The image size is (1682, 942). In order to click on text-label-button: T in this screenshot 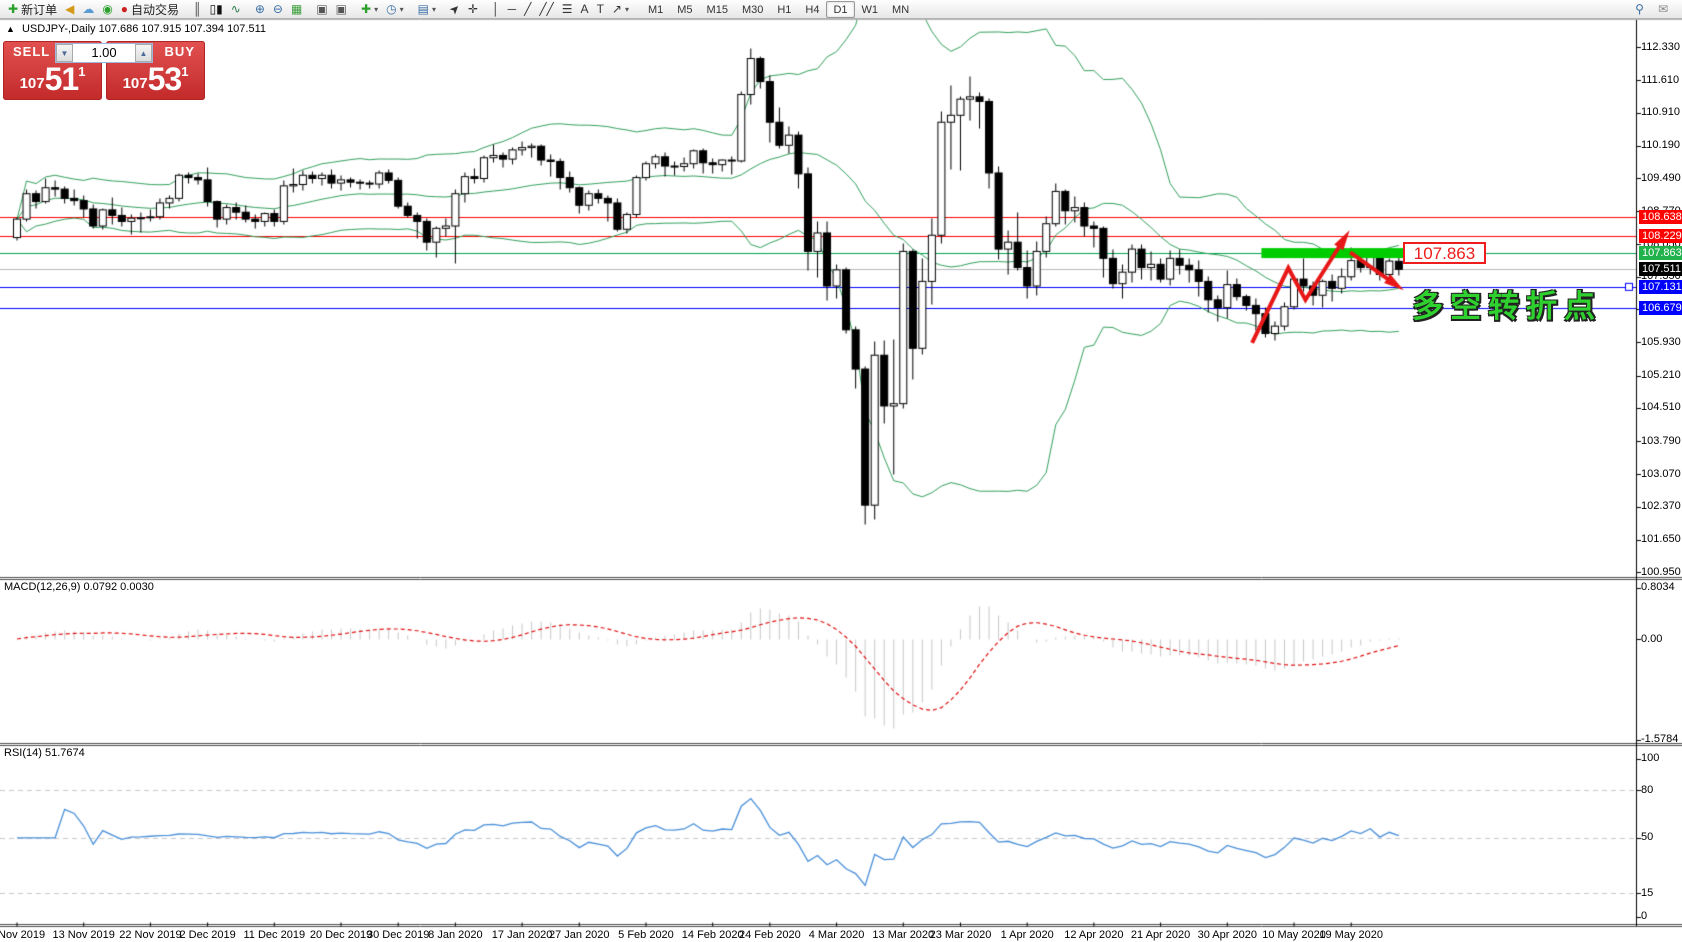, I will do `click(600, 9)`.